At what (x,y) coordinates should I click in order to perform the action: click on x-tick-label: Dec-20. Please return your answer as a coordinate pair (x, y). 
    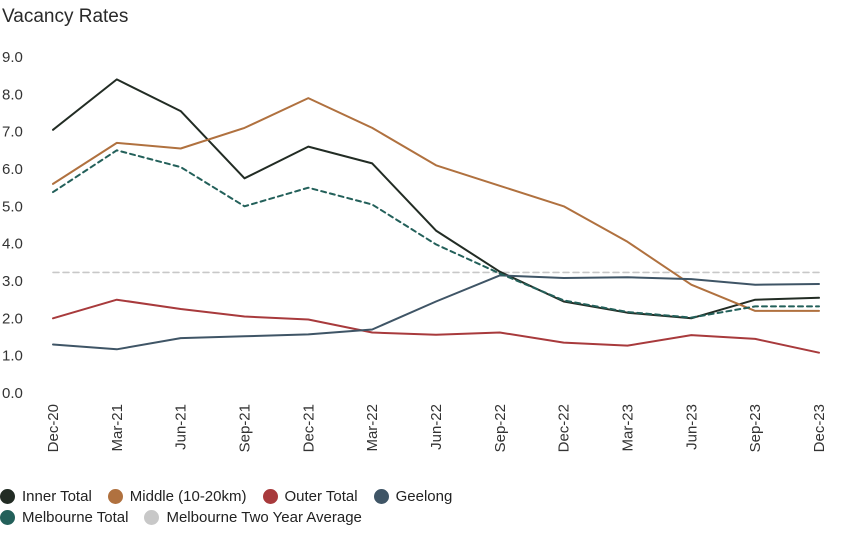
    Looking at the image, I should click on (53, 428).